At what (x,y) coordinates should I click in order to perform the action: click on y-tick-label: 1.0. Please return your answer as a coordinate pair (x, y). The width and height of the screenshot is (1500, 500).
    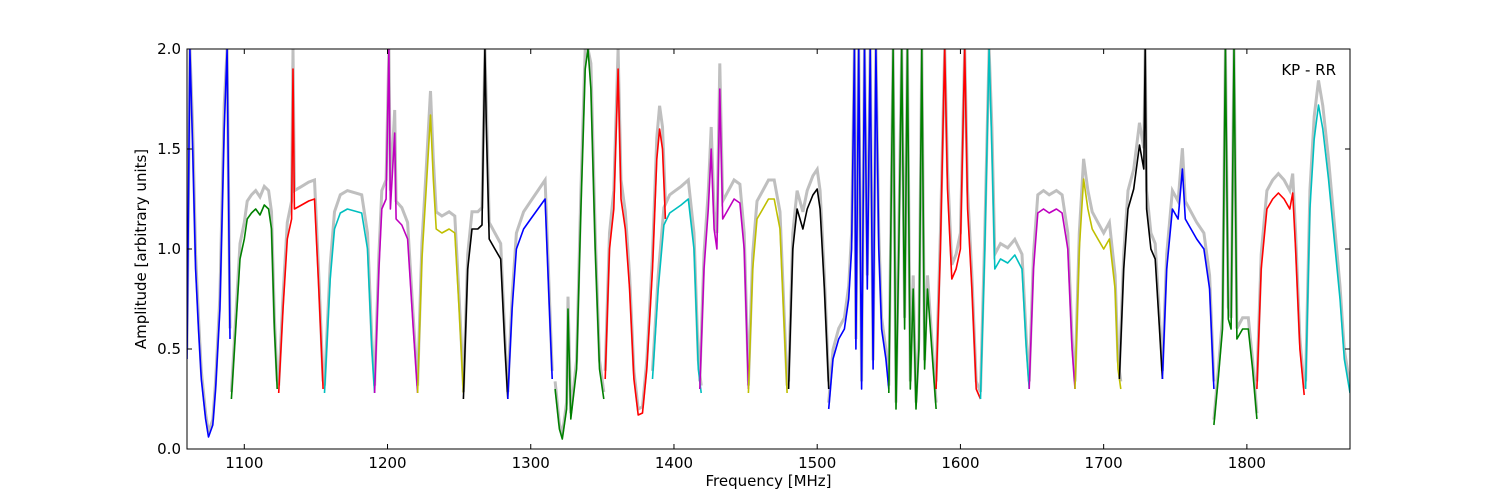
    Looking at the image, I should click on (169, 249).